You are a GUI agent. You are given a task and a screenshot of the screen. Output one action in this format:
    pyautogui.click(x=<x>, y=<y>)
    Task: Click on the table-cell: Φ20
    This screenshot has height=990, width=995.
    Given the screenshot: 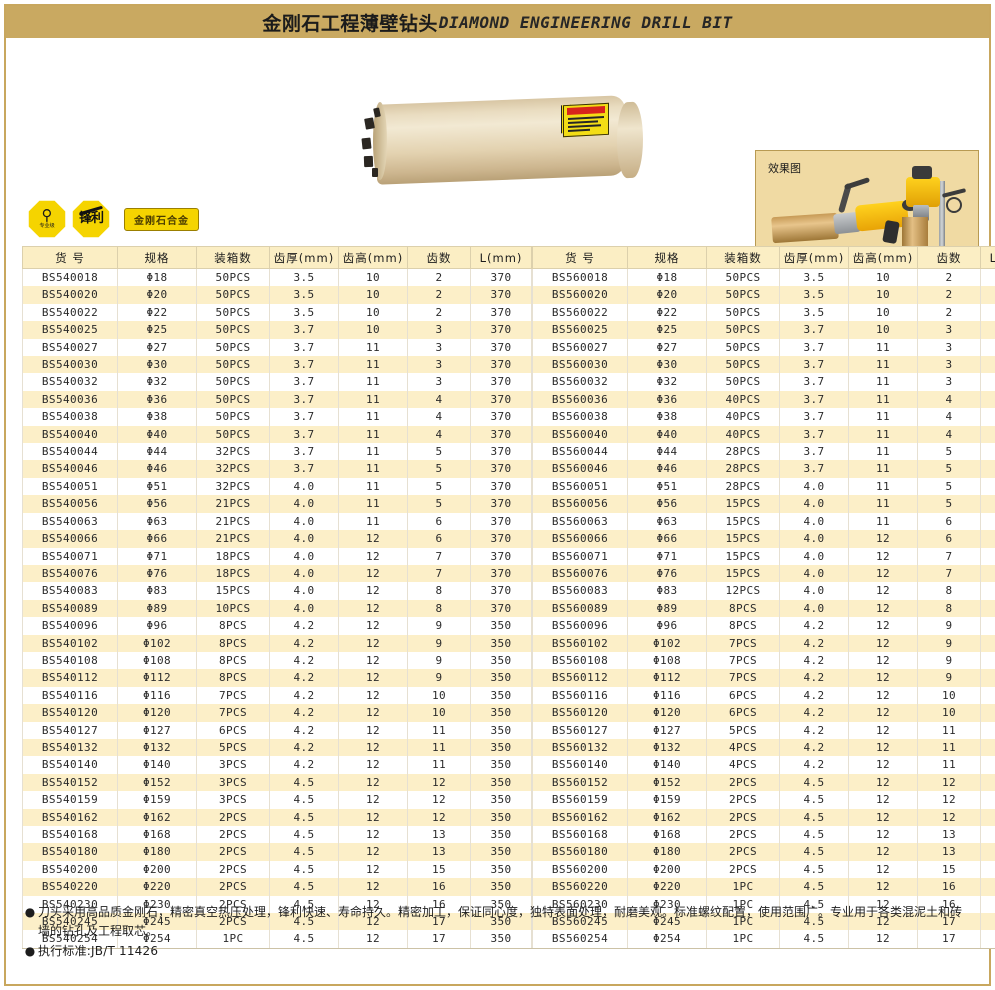 What is the action you would take?
    pyautogui.click(x=157, y=295)
    